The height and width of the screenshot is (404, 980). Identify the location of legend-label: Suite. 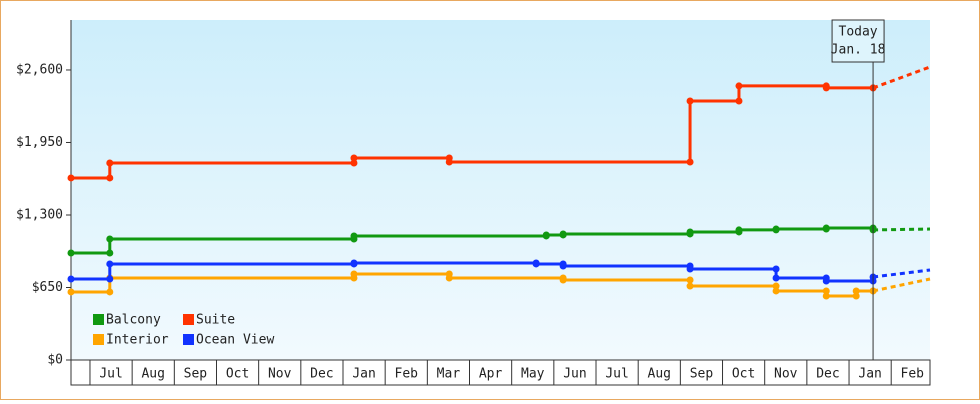
(215, 320).